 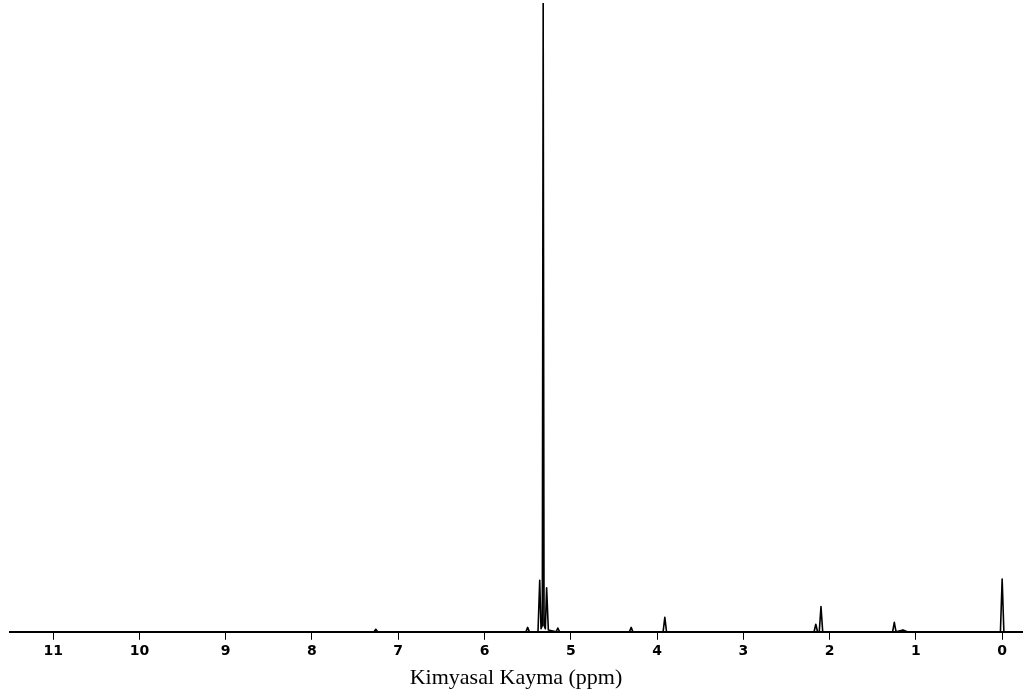 I want to click on x-tick-label: 5, so click(x=570, y=649).